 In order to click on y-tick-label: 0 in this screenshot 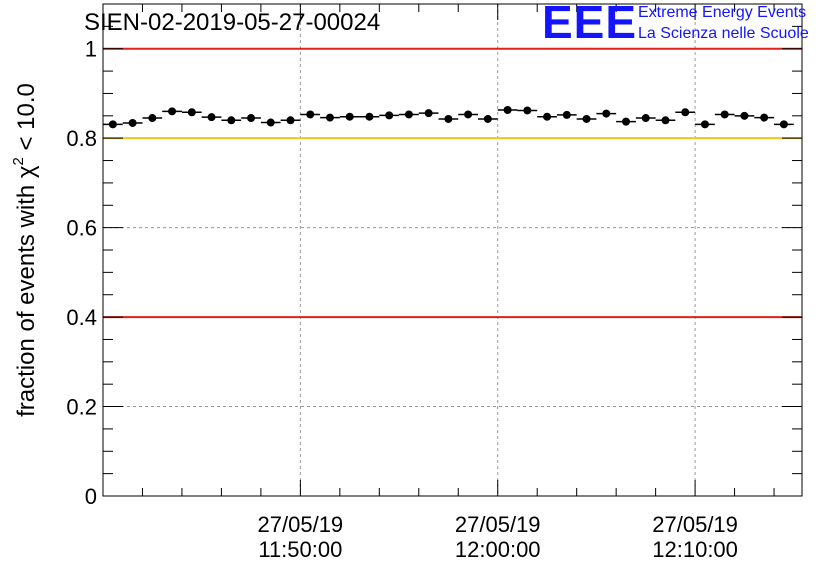, I will do `click(91, 496)`.